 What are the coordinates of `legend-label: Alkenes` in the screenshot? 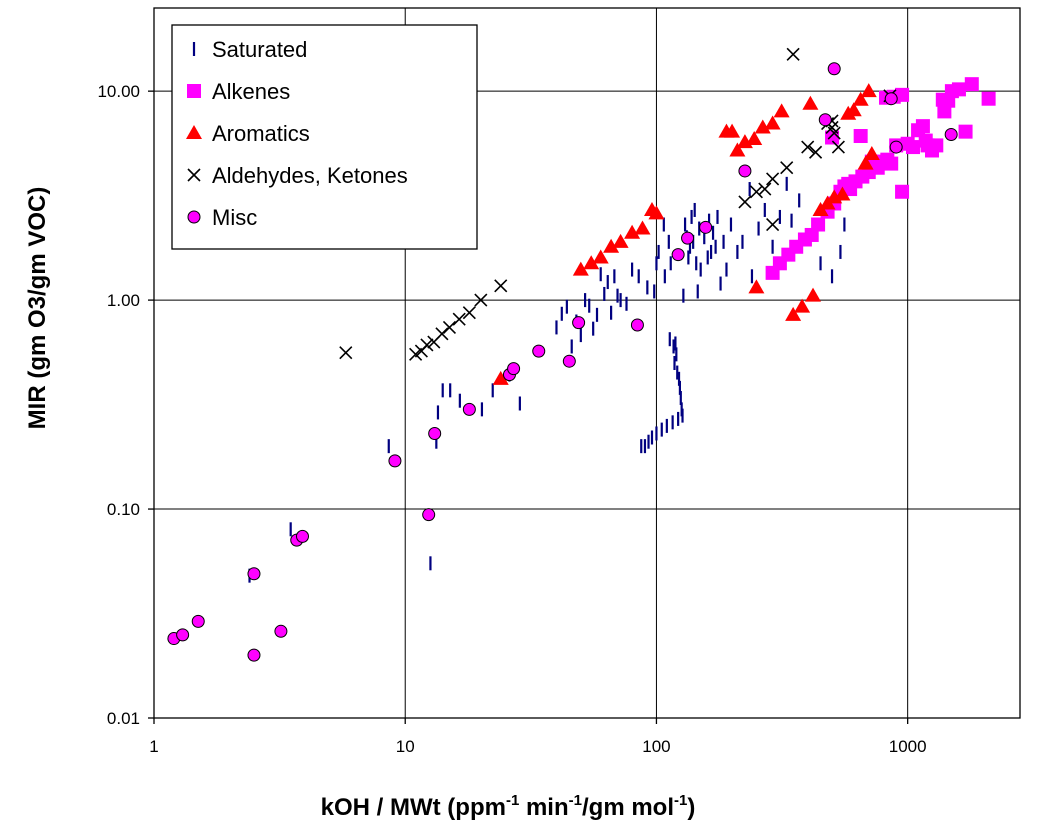 It's located at (251, 91).